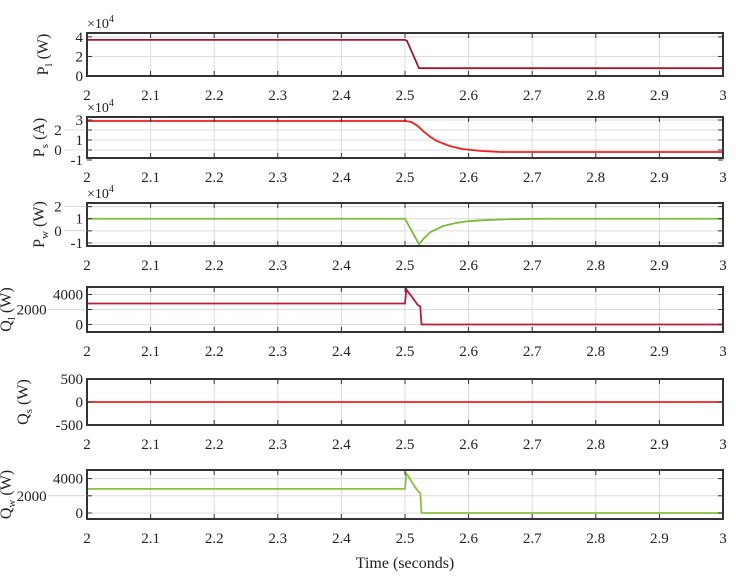  What do you see at coordinates (80, 38) in the screenshot?
I see `y-tick-label: 4` at bounding box center [80, 38].